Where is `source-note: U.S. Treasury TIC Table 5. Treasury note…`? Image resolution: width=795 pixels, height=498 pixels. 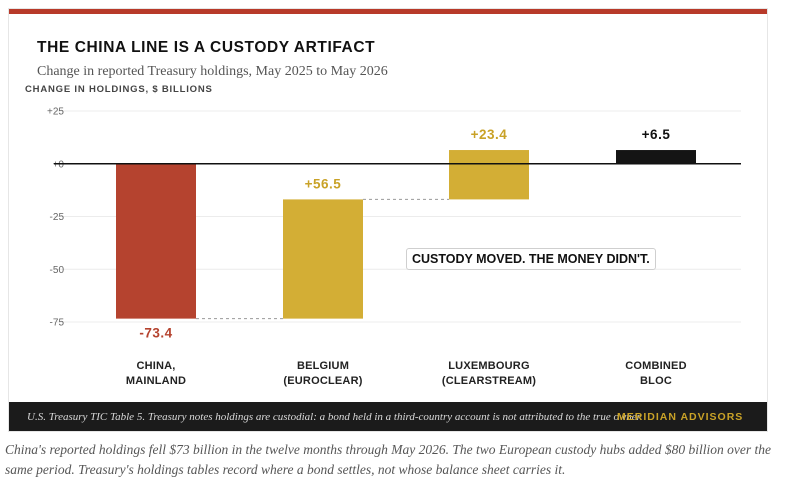 source-note: U.S. Treasury TIC Table 5. Treasury note… is located at coordinates (335, 417).